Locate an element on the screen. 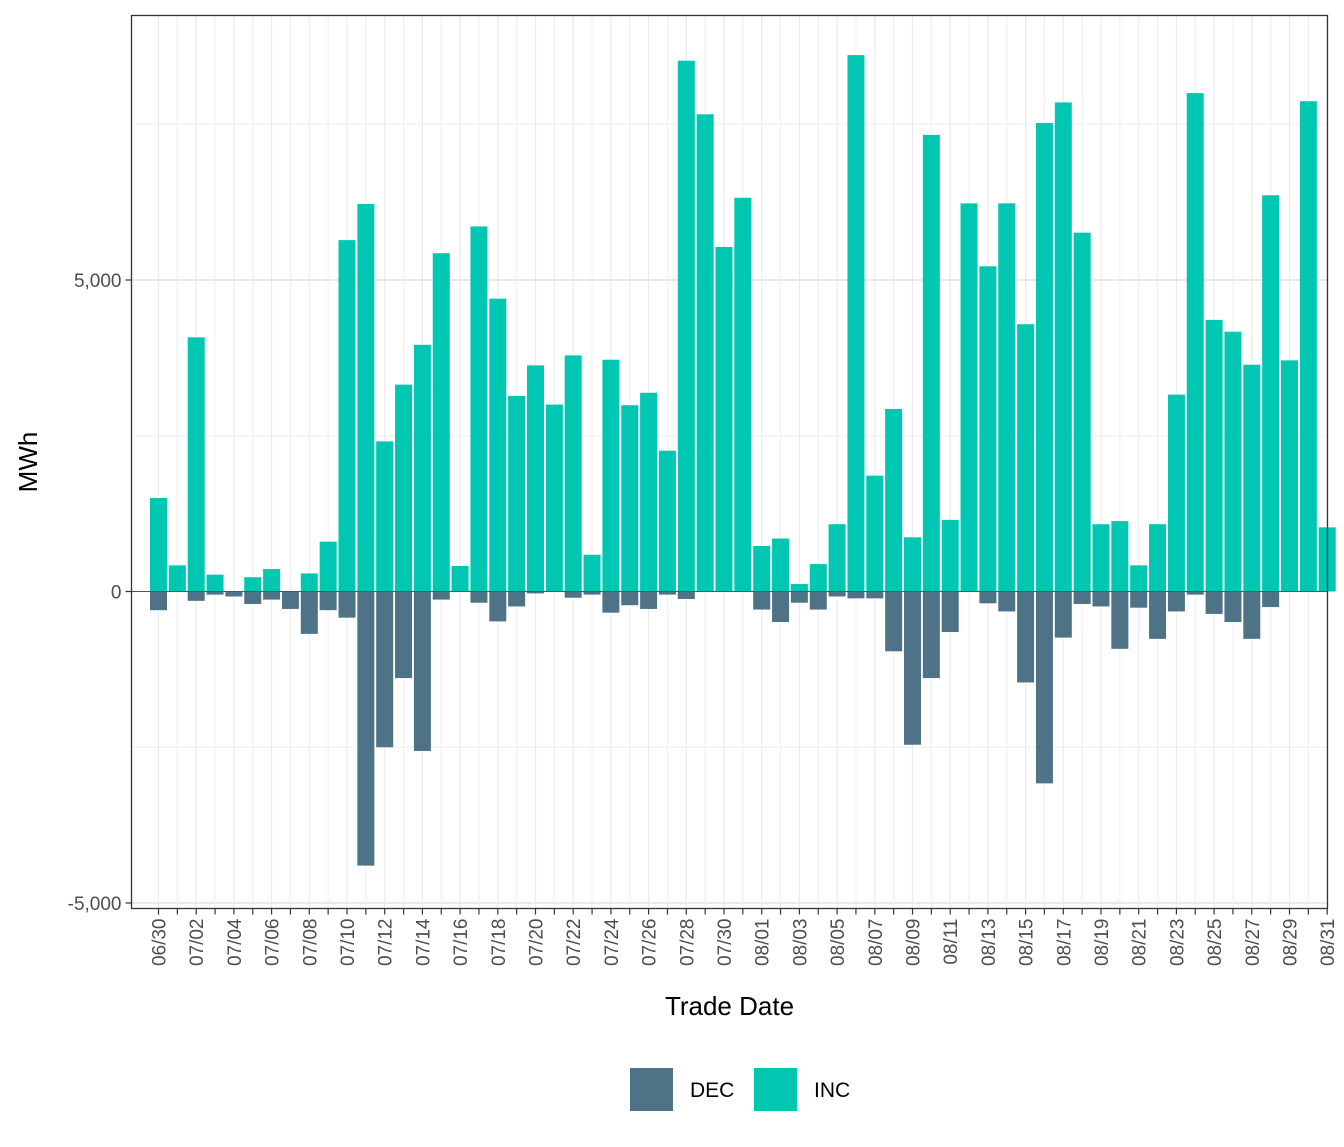 This screenshot has height=1147, width=1344. x-tick-label: 08/27 is located at coordinates (1253, 943).